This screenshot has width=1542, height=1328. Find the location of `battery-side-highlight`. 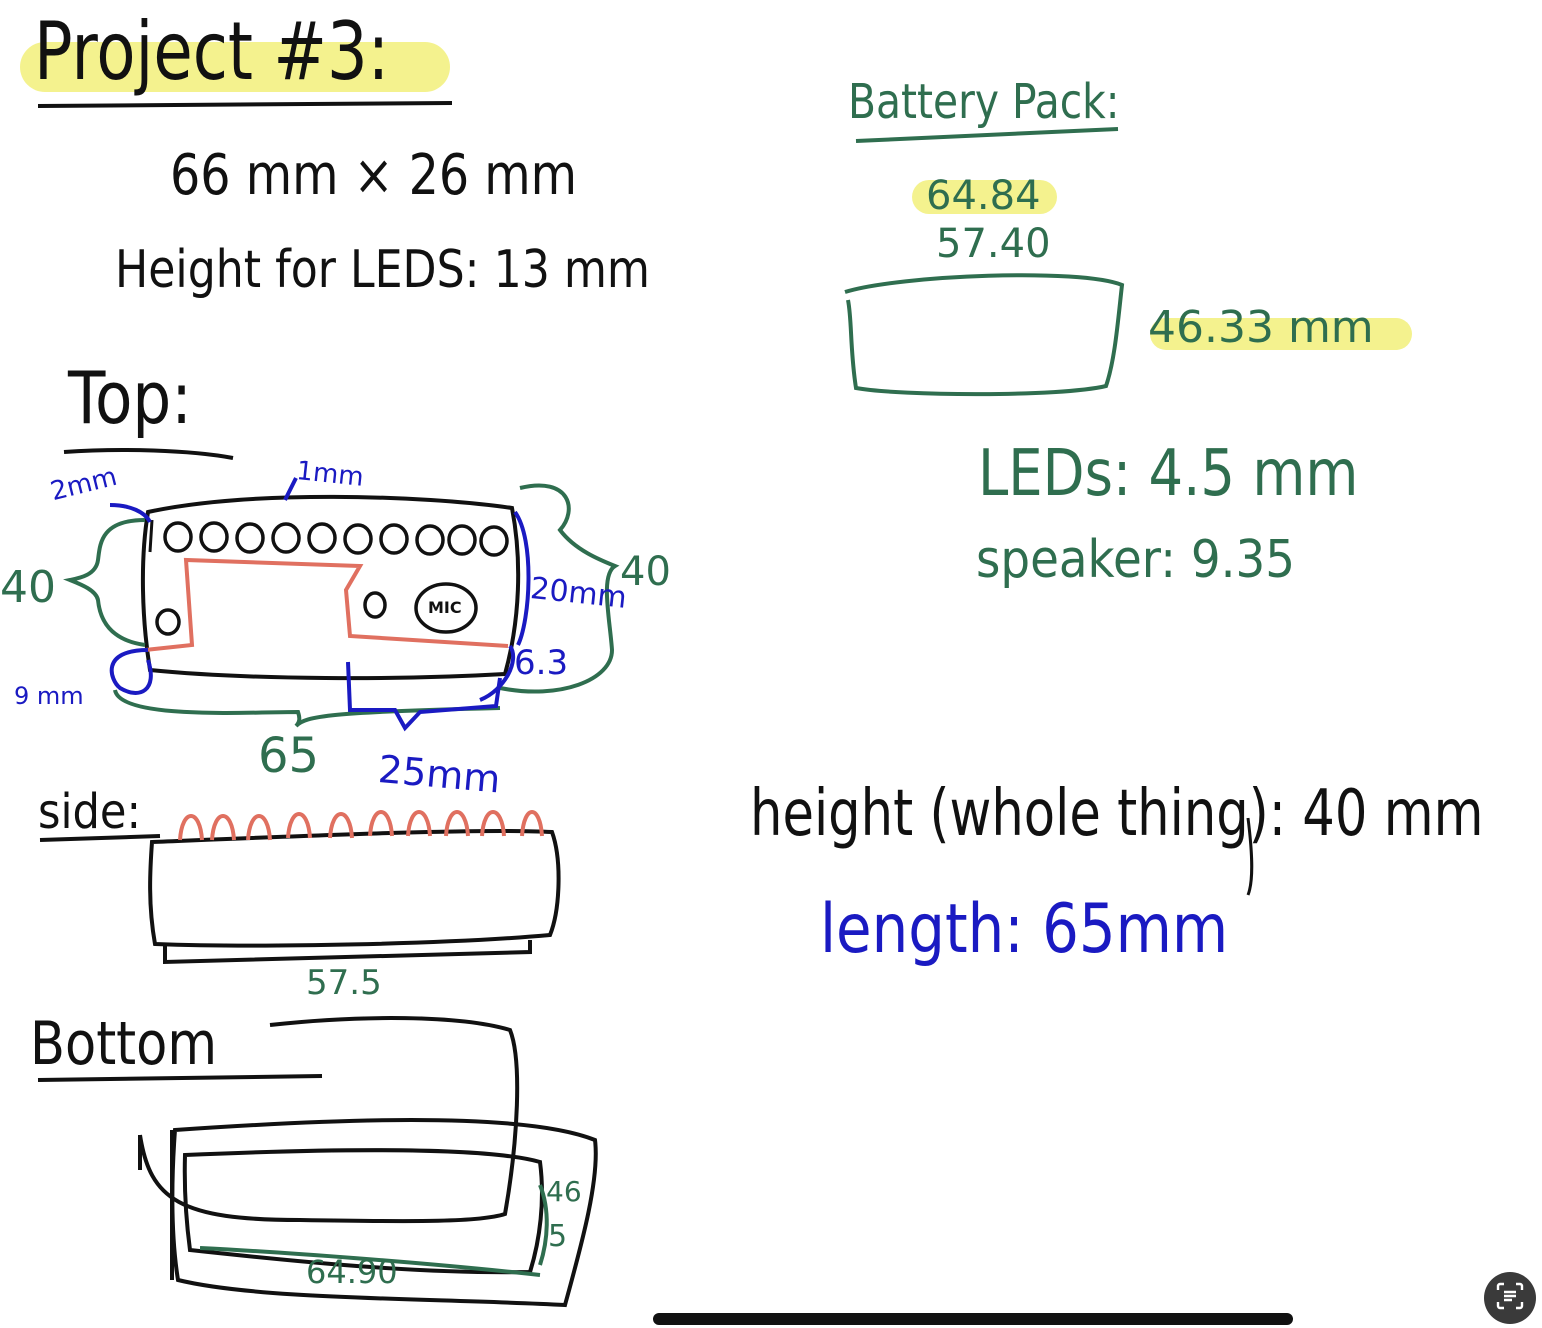

battery-side-highlight is located at coordinates (1281, 334).